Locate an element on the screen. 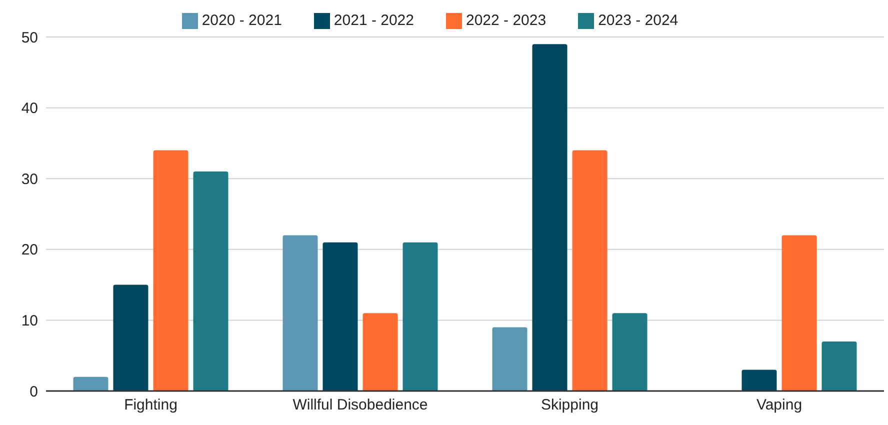  legend-label: 2021 - 2022 is located at coordinates (374, 20).